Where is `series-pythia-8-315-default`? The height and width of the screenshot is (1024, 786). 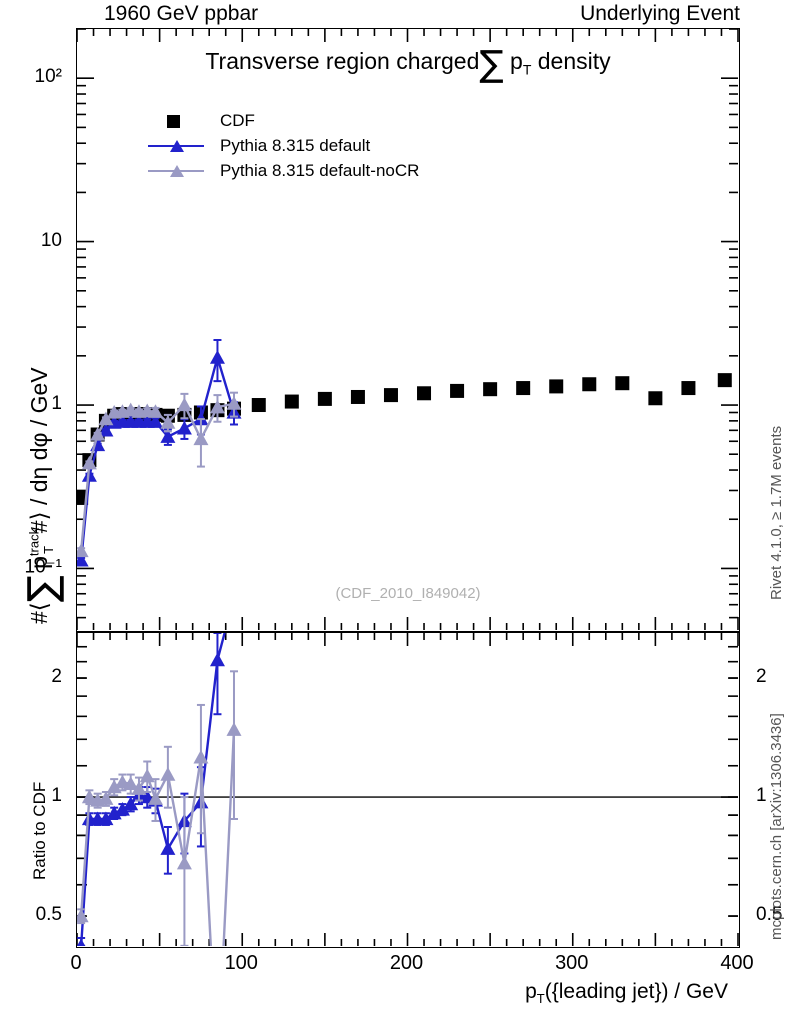 series-pythia-8-315-default is located at coordinates (159, 452).